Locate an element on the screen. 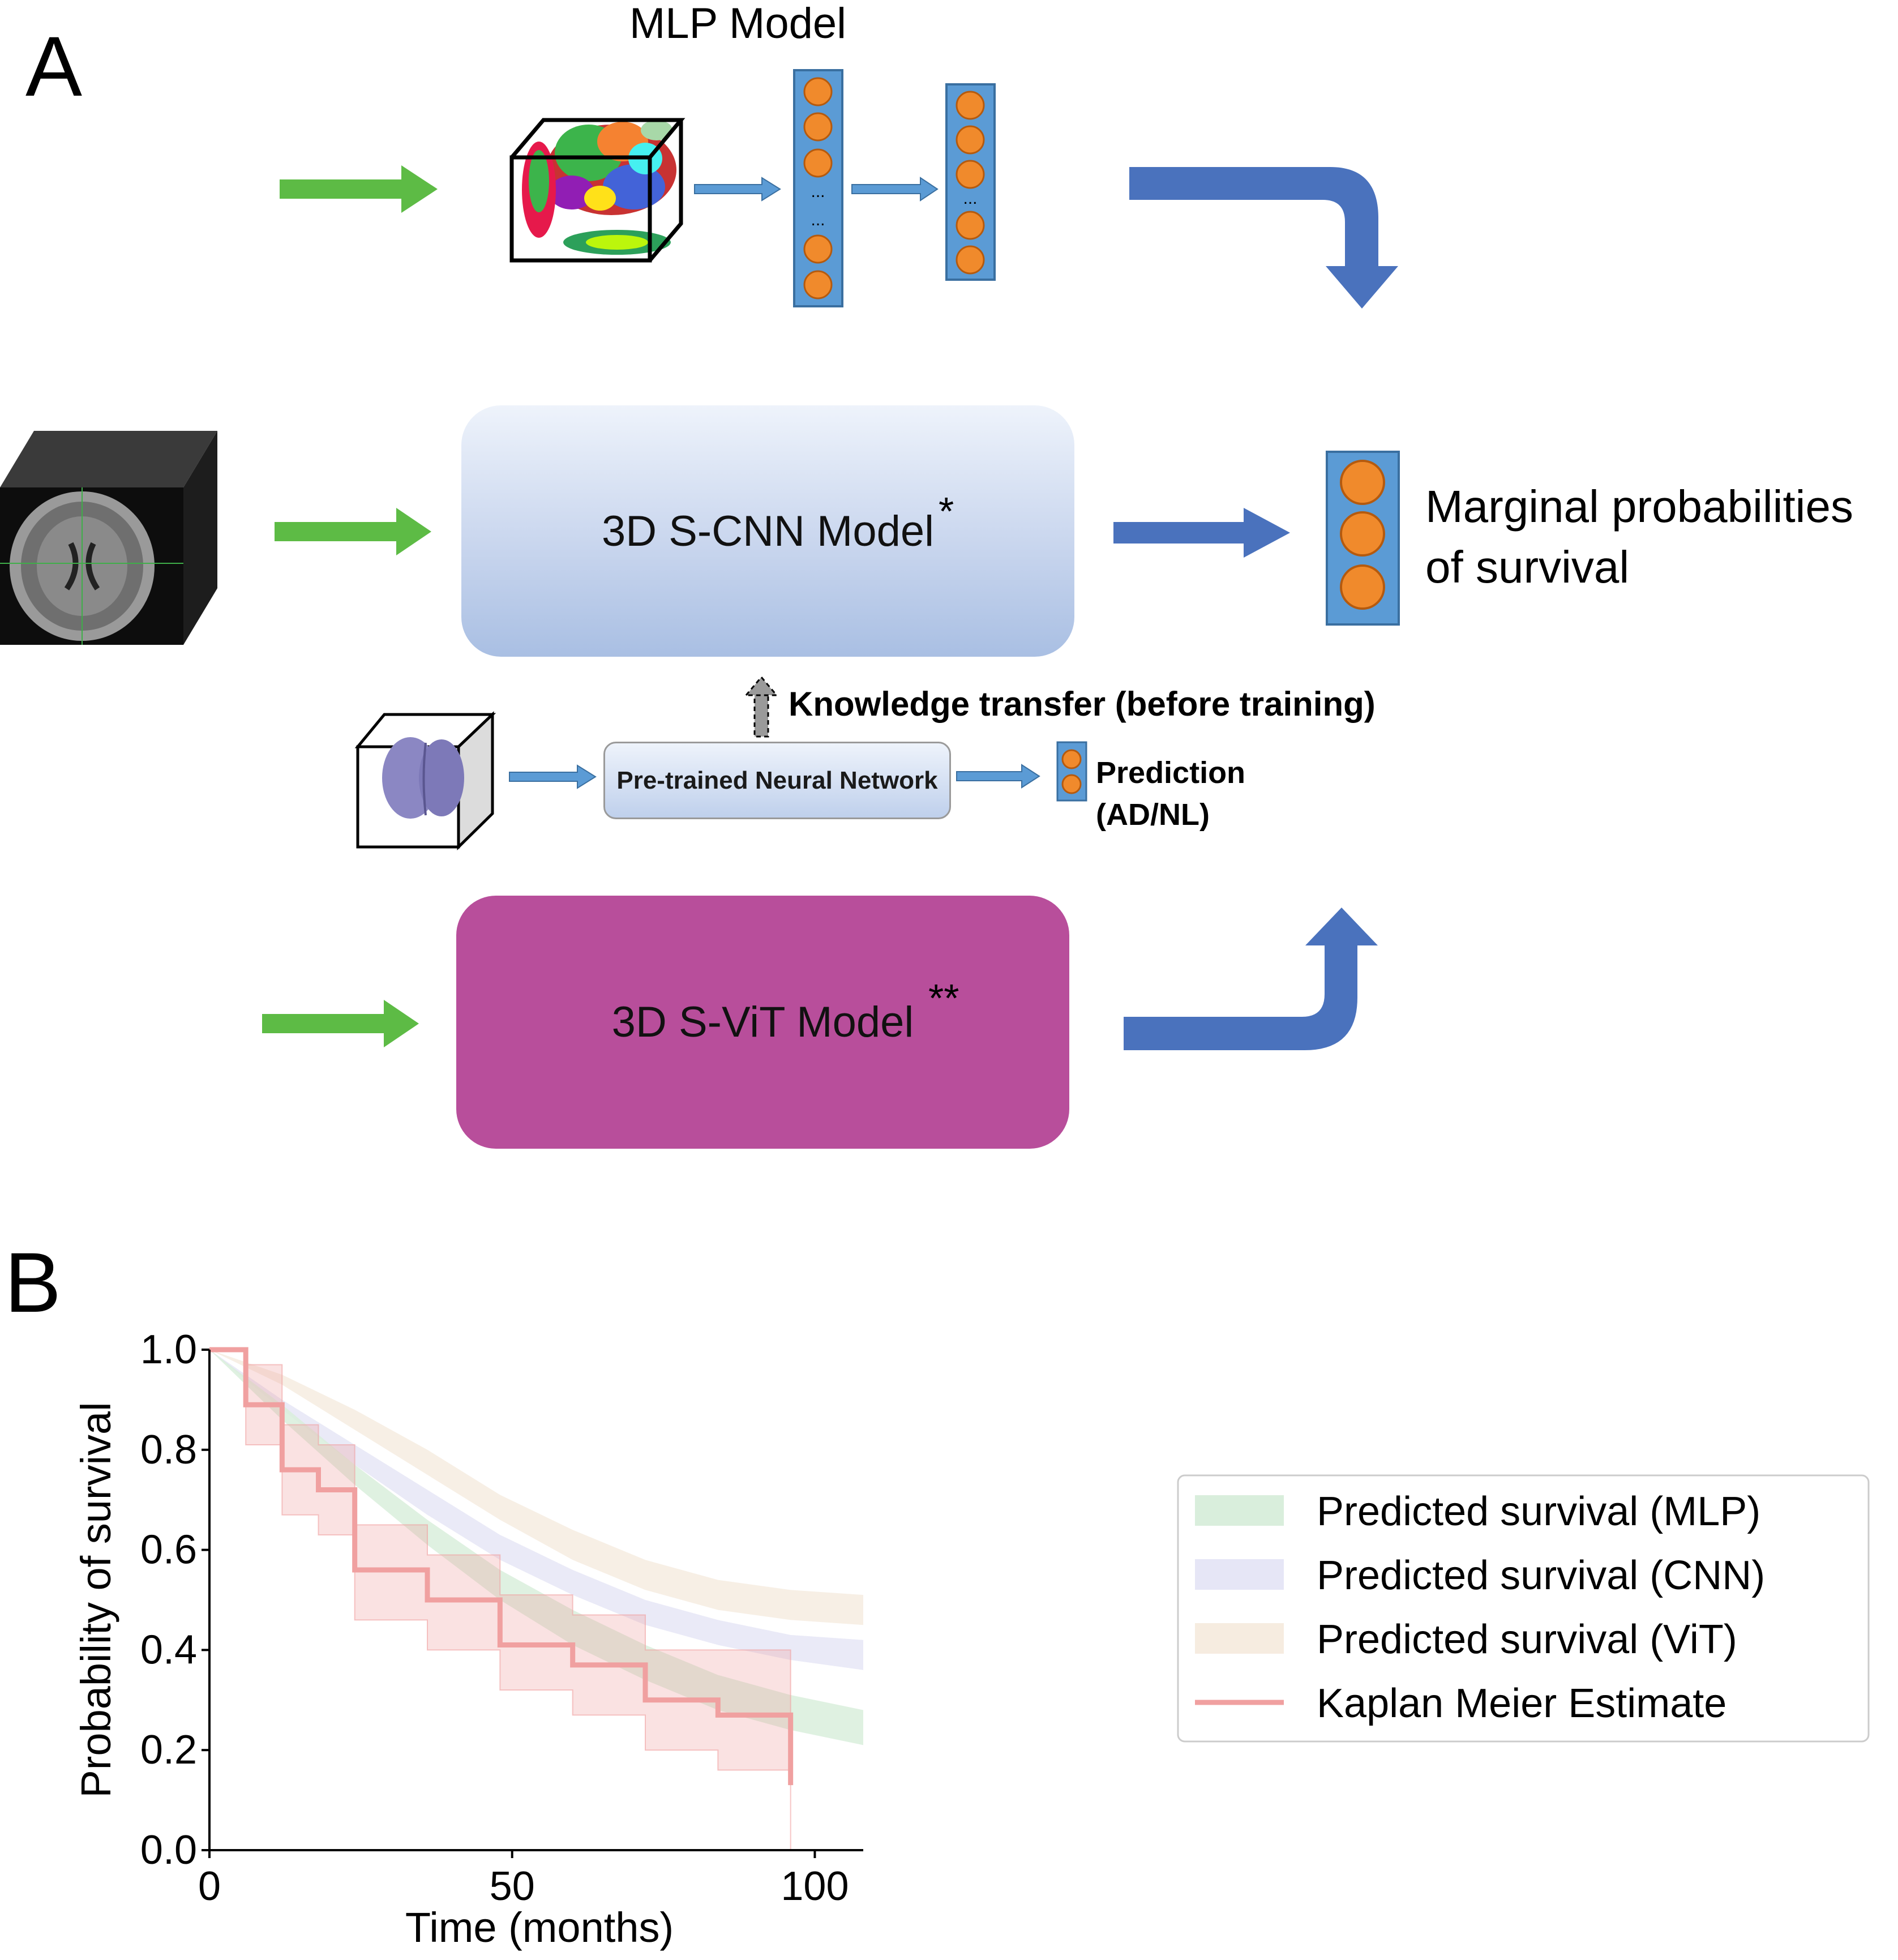  transfer-label: Knowledge transfer (before training) is located at coordinates (1082, 704).